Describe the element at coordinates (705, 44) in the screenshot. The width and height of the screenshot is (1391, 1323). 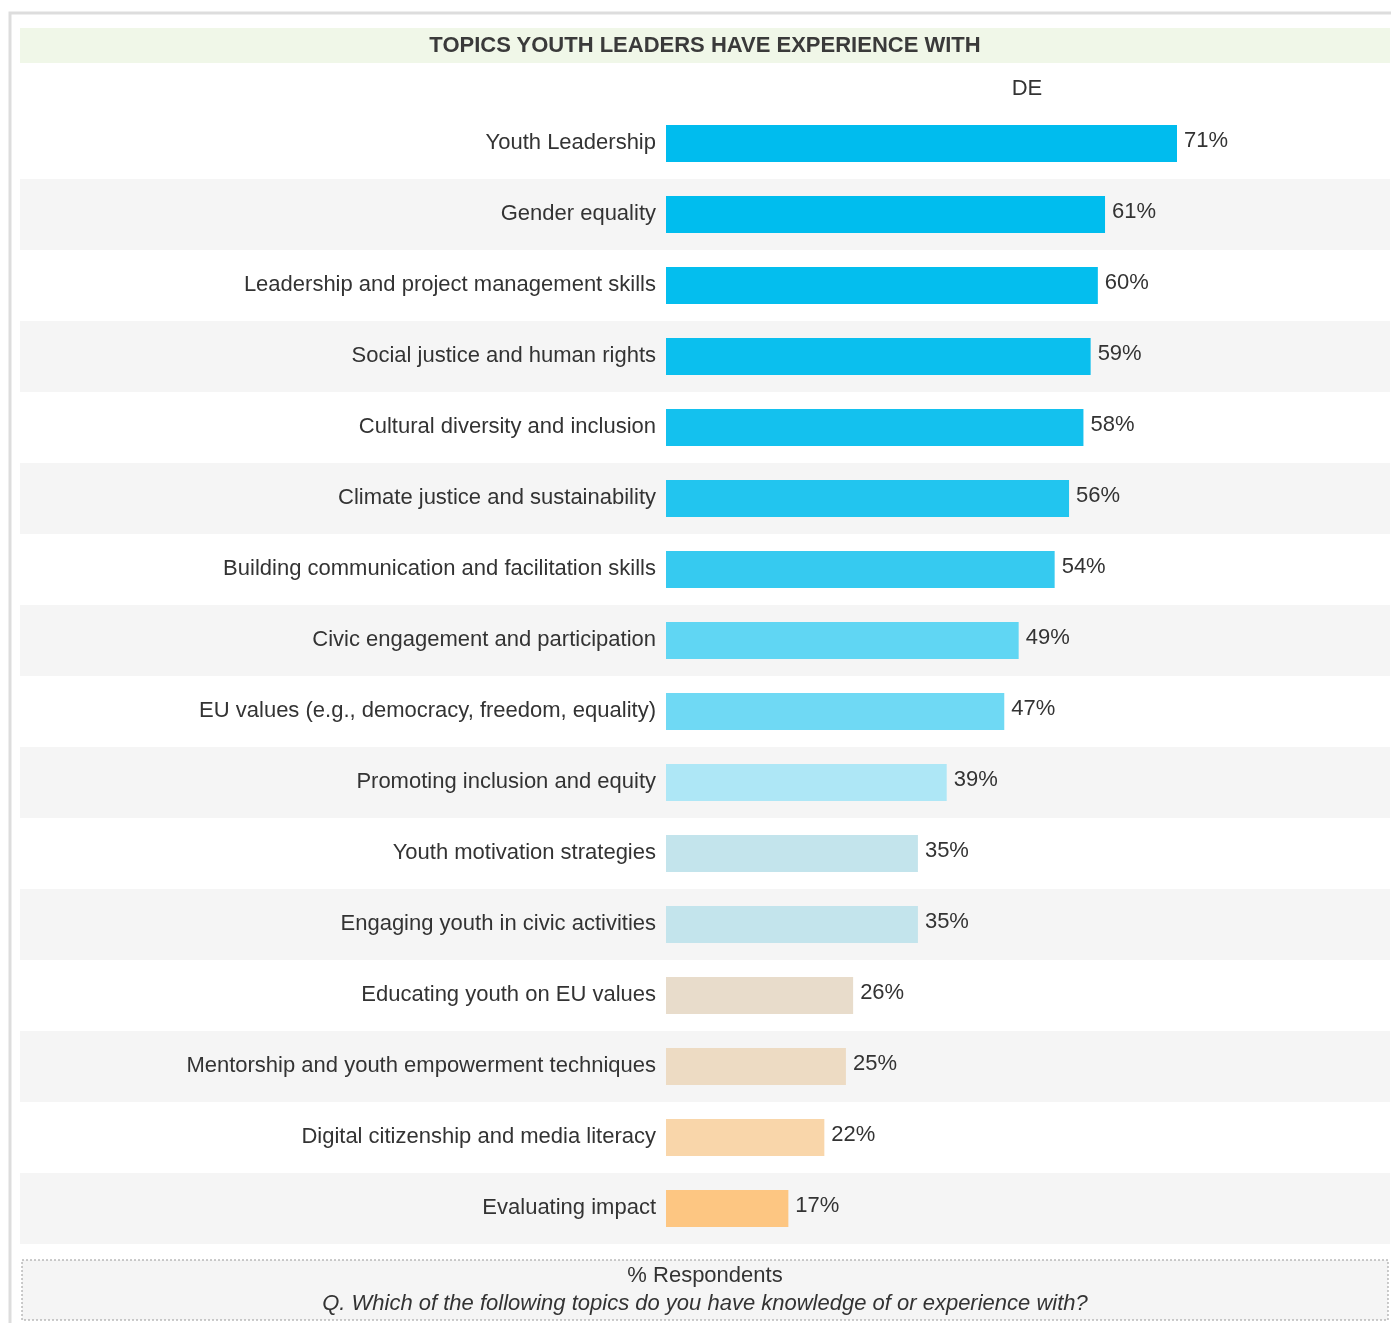
I see `chart-title: TOPICS YOUTH LEADERS HAVE EXPERIENCE WITH` at that location.